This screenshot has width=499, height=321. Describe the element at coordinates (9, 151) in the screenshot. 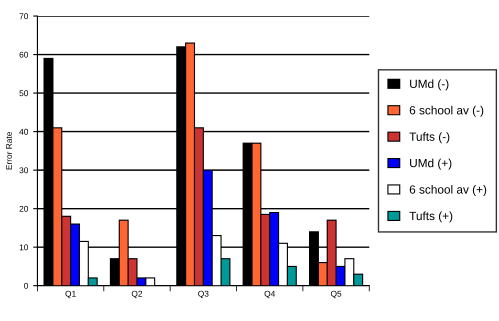

I see `y-axis-title: Error Rate` at that location.